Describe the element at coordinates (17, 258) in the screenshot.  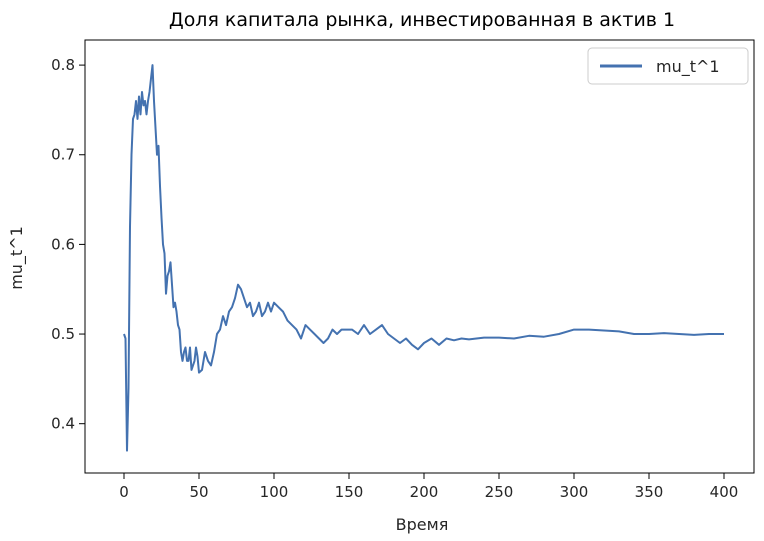
I see `y-axis-label: mu_t^1` at that location.